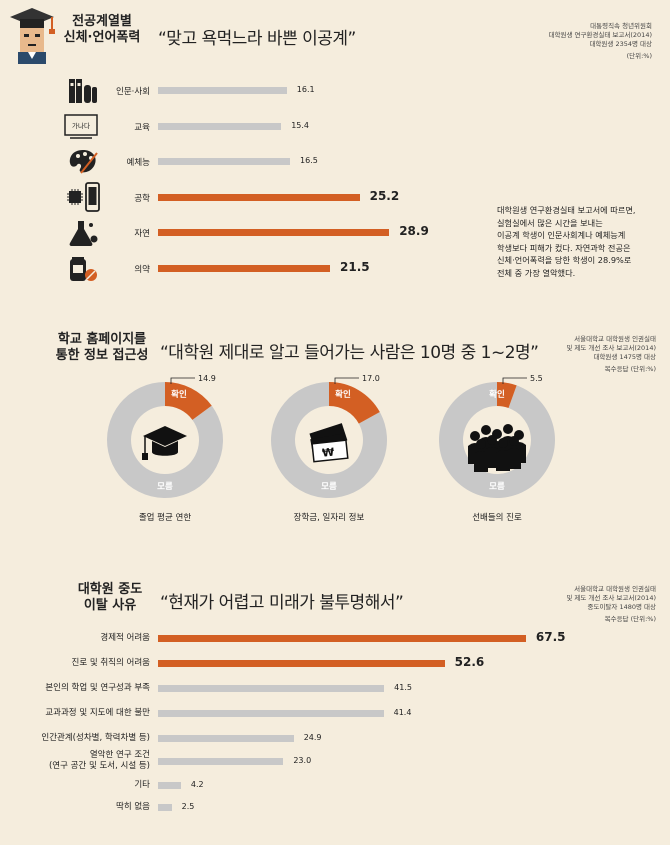 The image size is (670, 845). Describe the element at coordinates (142, 198) in the screenshot. I see `bar-category-label: 공학` at that location.